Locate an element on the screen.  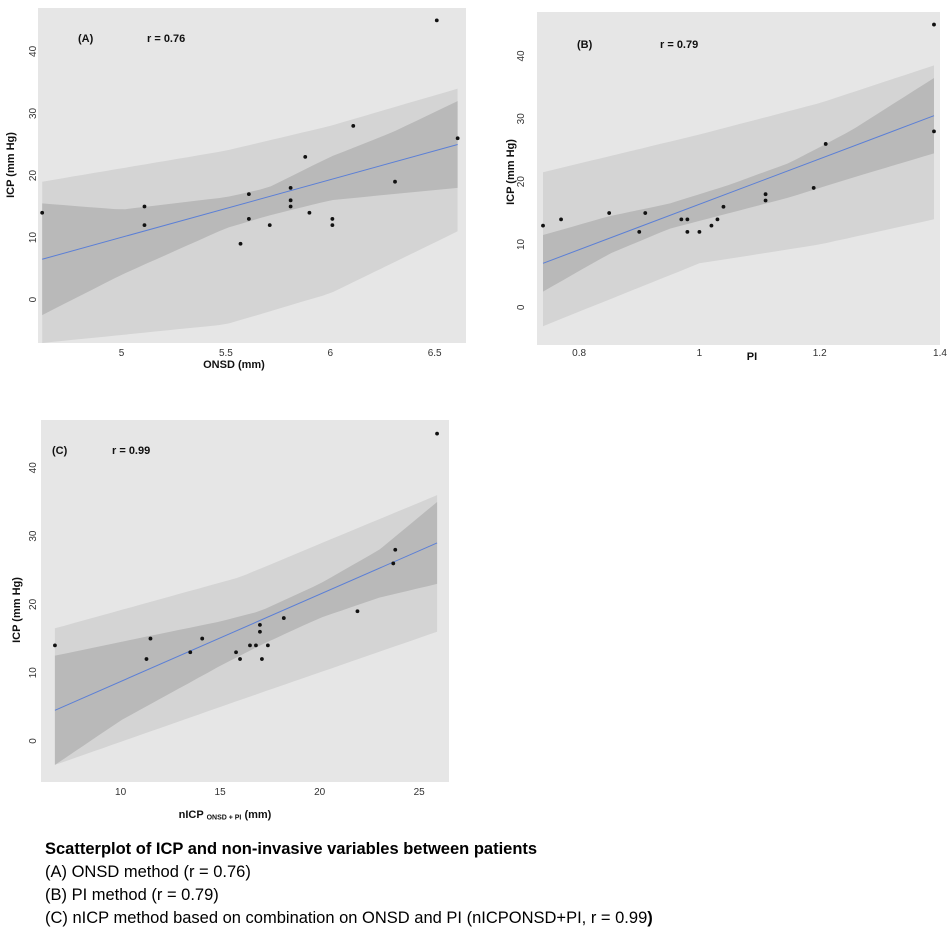
panel-a-x-tick-label: 5.5 is located at coordinates (226, 353).